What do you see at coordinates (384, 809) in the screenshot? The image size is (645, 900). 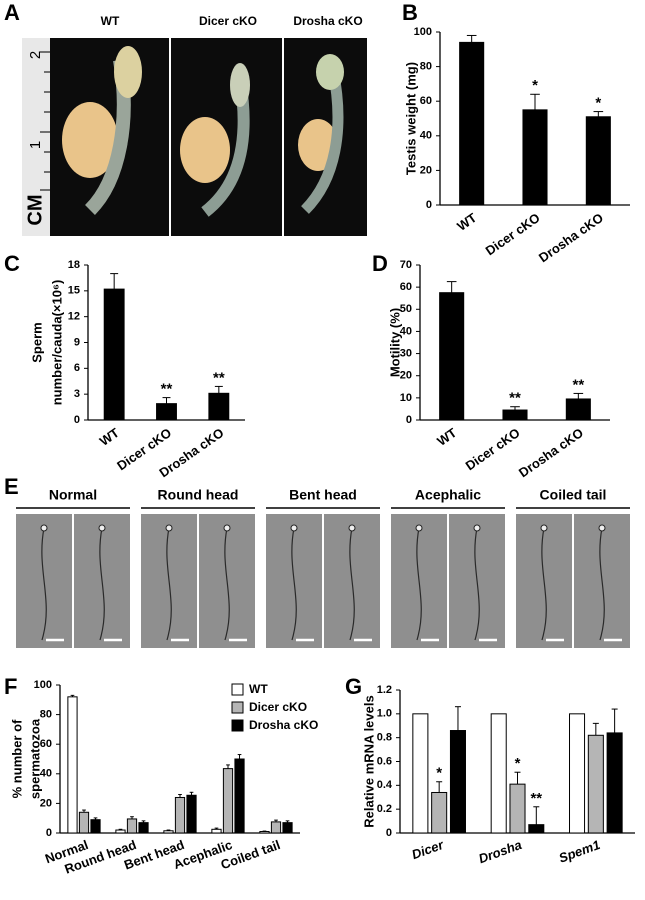 I see `y-tick-label: 0.2` at bounding box center [384, 809].